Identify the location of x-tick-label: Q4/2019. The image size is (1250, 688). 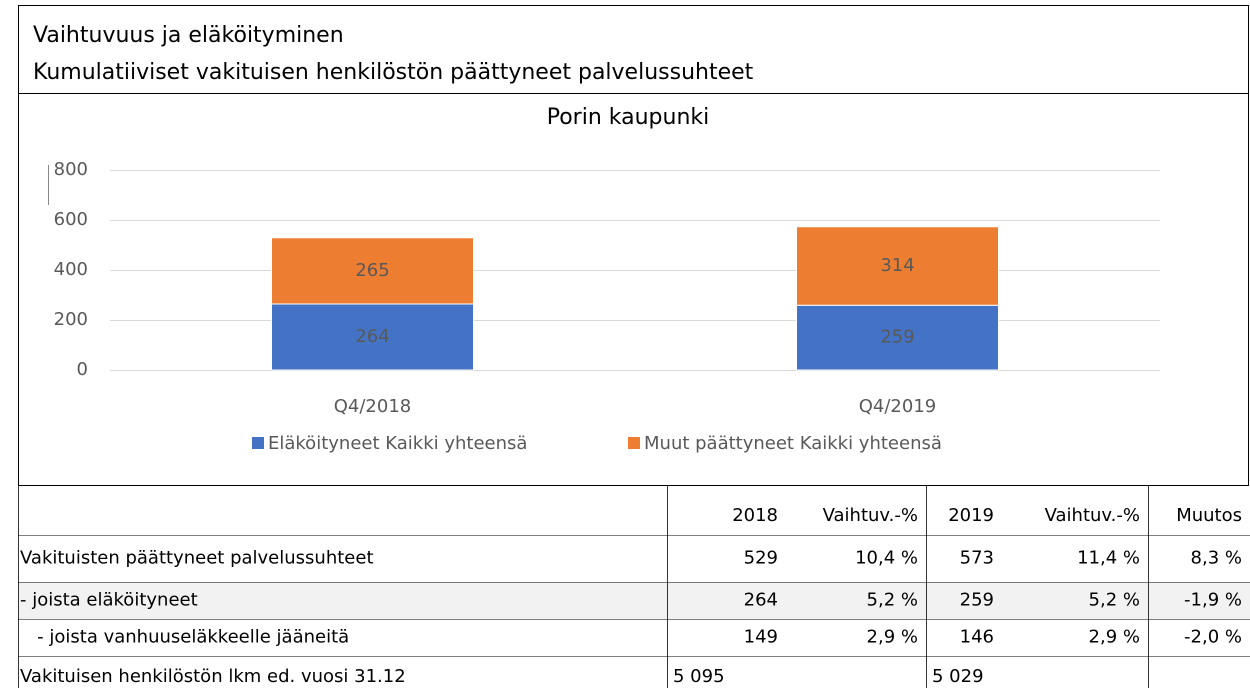
(898, 406).